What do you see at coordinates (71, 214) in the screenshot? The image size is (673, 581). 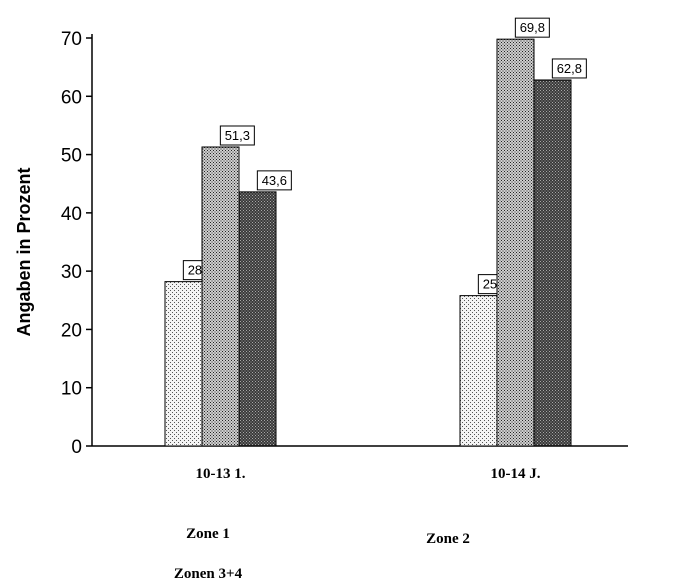 I see `y-tick-label: 40` at bounding box center [71, 214].